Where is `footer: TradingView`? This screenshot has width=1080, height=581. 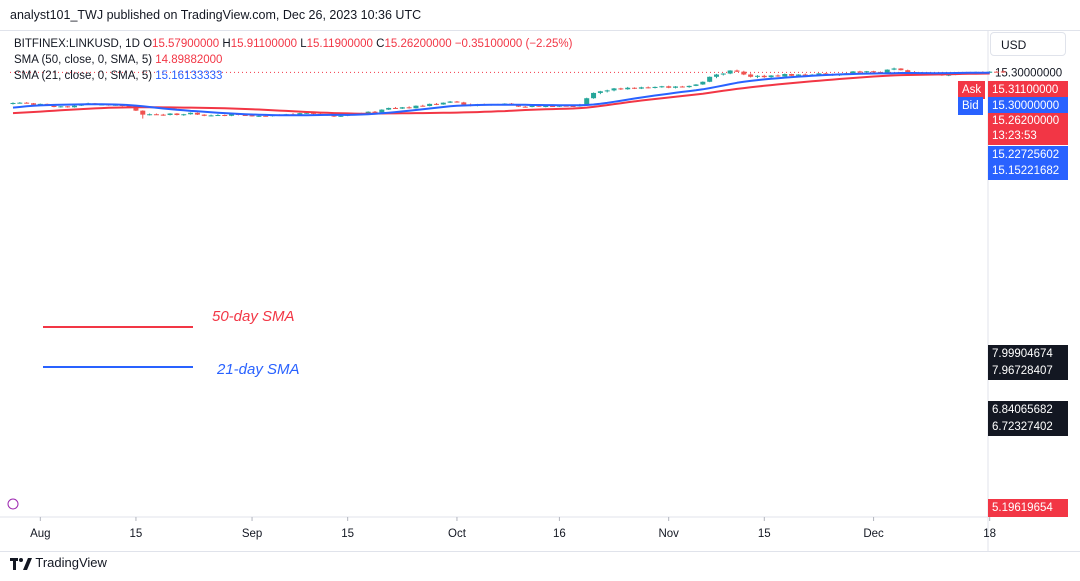
footer: TradingView is located at coordinates (58, 565).